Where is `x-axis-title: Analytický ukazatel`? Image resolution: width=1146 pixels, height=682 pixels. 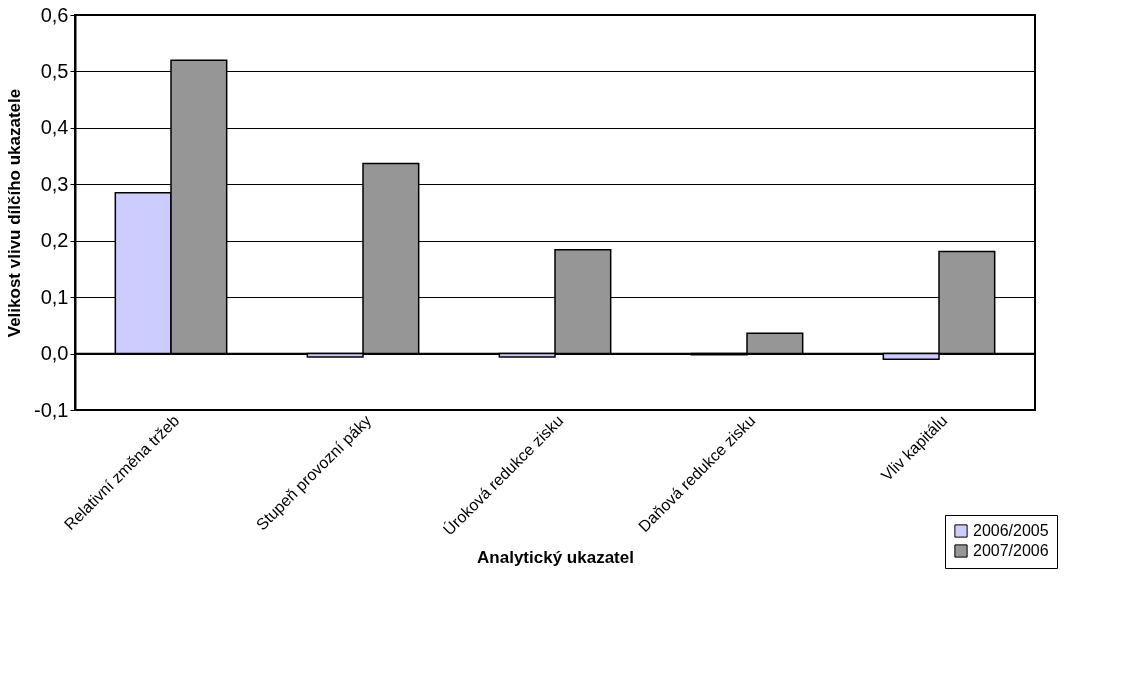
x-axis-title: Analytický ukazatel is located at coordinates (555, 558).